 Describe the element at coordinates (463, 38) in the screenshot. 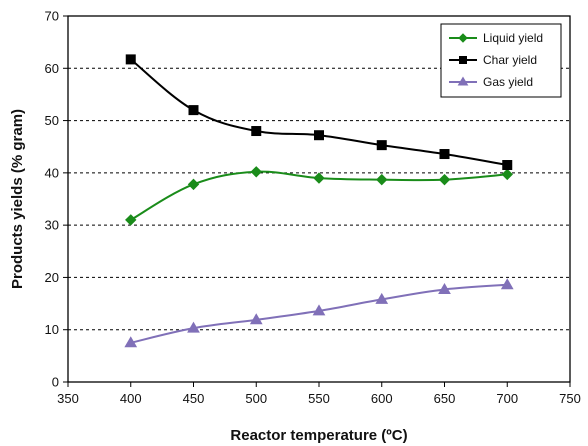

I see `legend-marker-liquid-yield` at that location.